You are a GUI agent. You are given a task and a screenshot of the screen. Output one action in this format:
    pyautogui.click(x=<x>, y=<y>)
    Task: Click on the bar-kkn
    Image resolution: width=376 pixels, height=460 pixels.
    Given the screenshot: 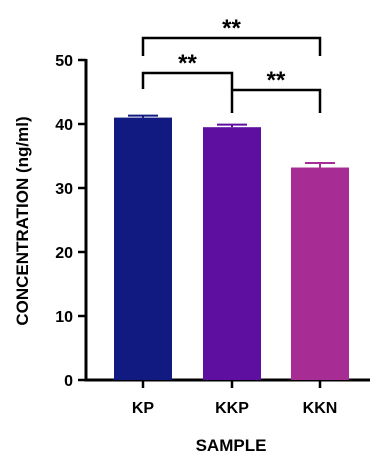 What is the action you would take?
    pyautogui.click(x=320, y=273)
    